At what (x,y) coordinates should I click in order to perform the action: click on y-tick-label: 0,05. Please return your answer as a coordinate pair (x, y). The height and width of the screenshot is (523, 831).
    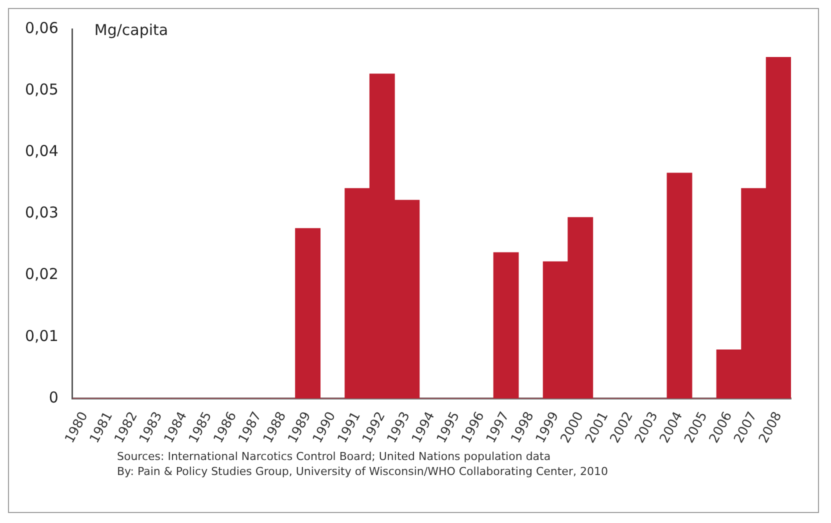
    Looking at the image, I should click on (41, 89).